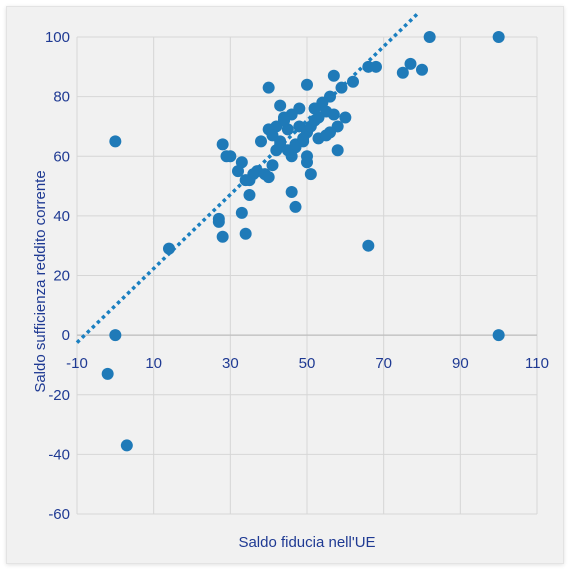 Image resolution: width=571 pixels, height=572 pixels. I want to click on y-tick-label: 60, so click(61, 156).